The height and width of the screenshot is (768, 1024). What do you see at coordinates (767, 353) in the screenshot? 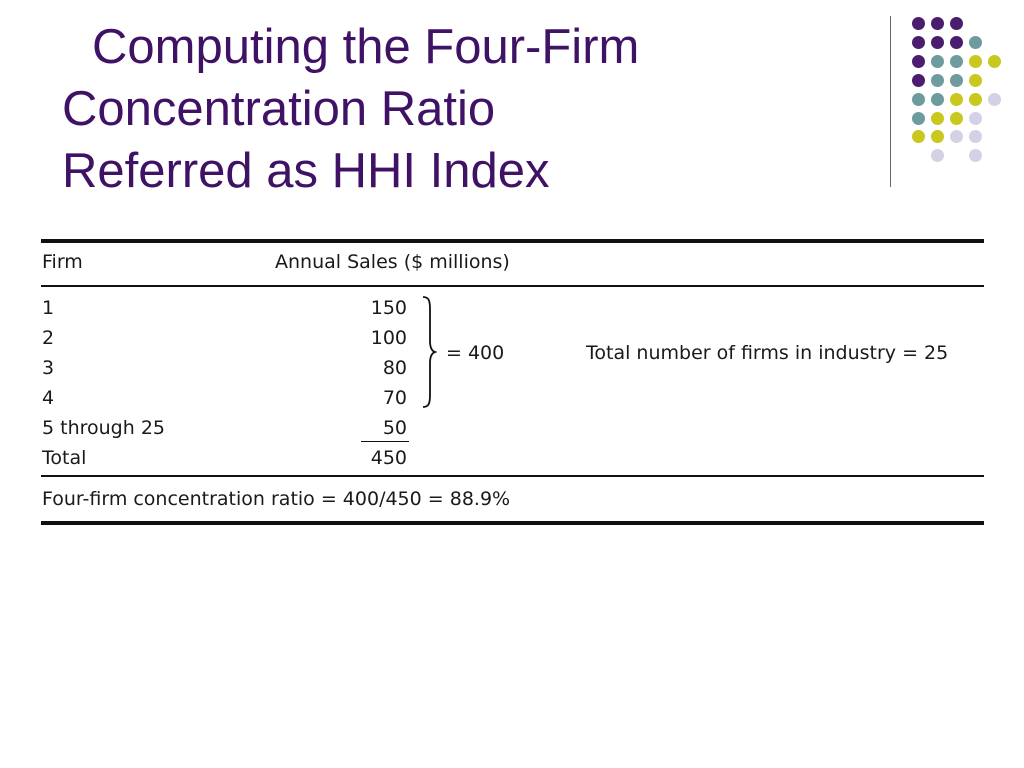
I see `total-firms-note: Total number of firms in industry = 25` at bounding box center [767, 353].